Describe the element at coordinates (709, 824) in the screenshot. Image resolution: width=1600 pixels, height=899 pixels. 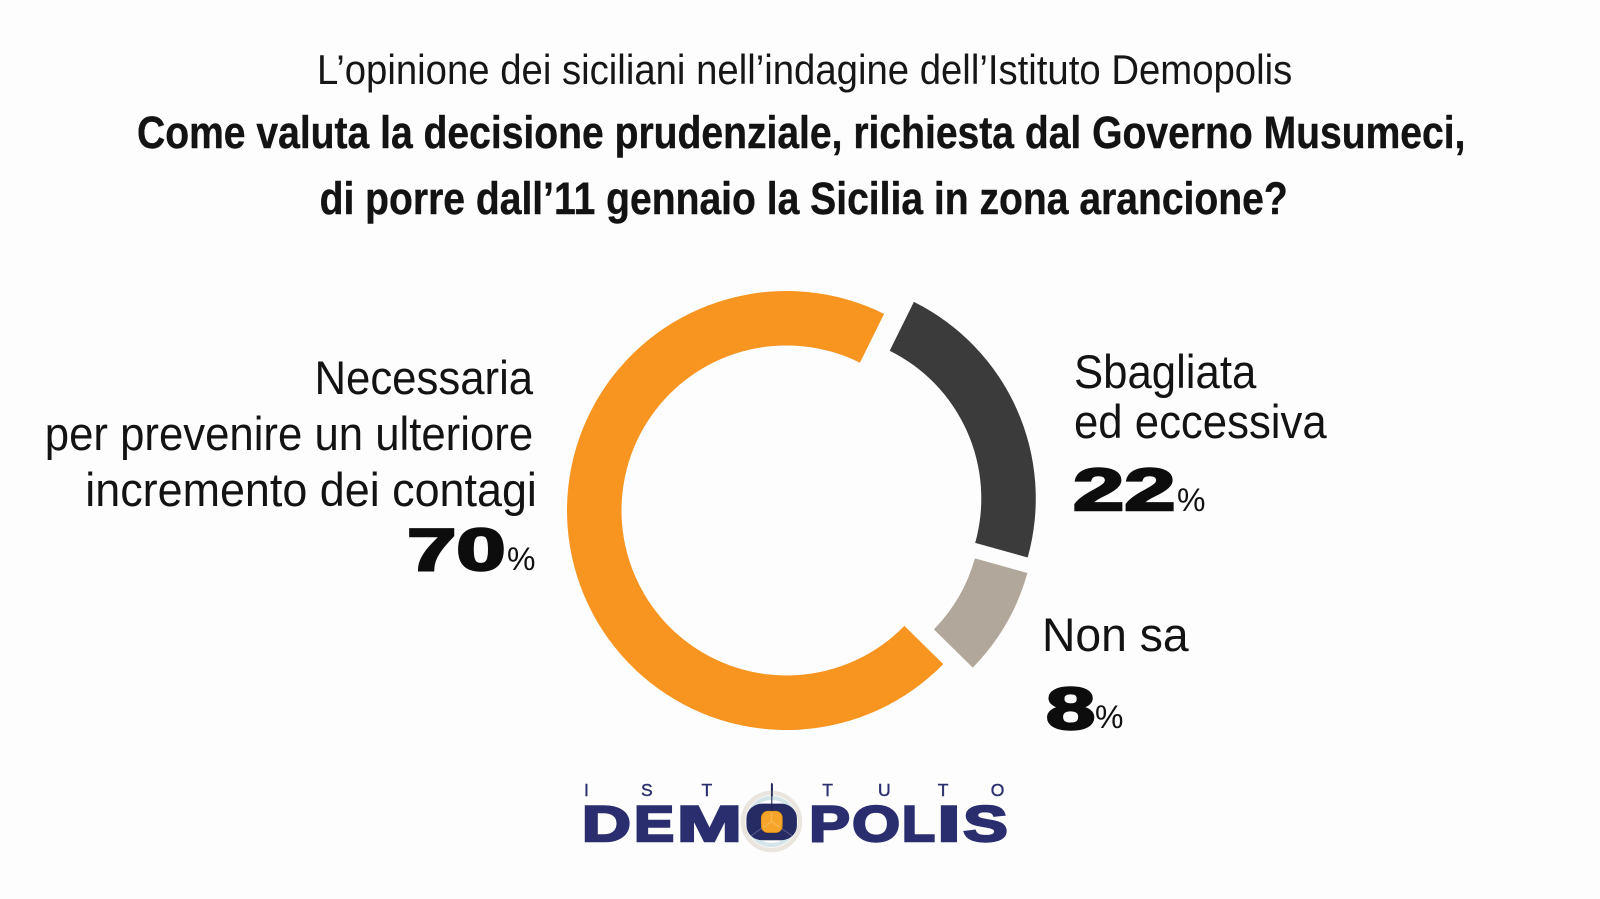
I see `svg-text: M` at that location.